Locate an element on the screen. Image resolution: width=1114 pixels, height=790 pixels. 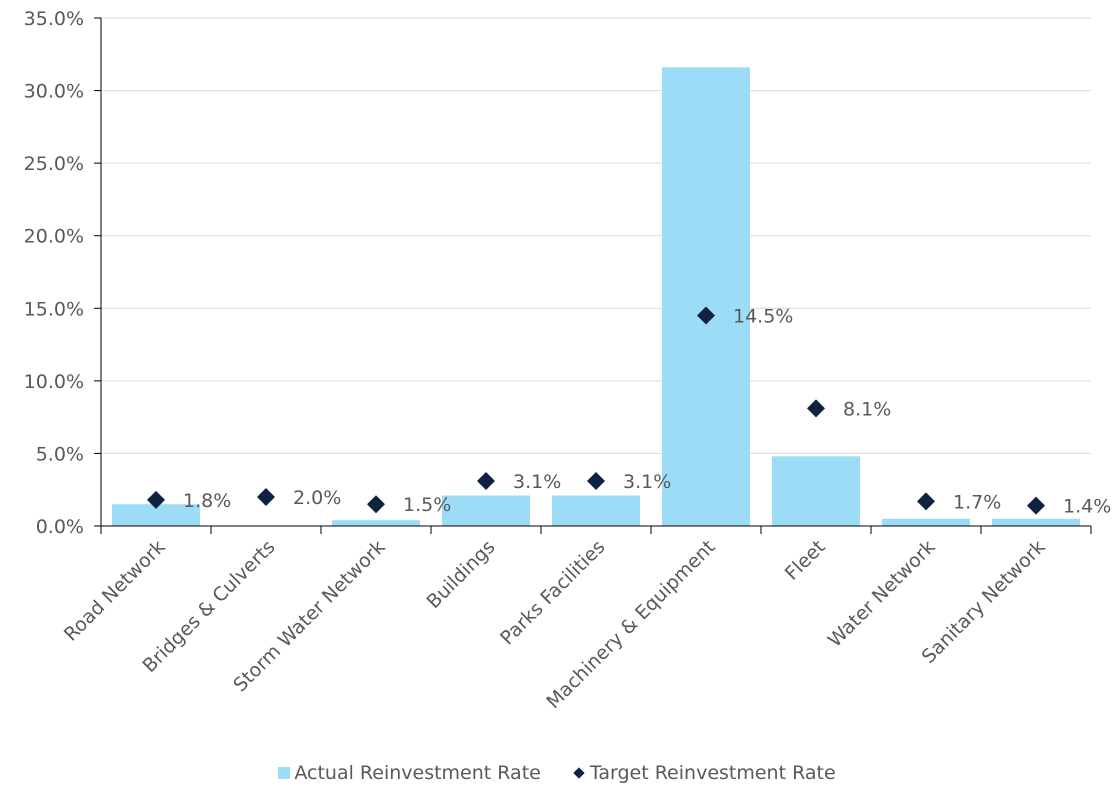
data-label: 1.4% is located at coordinates (1087, 507).